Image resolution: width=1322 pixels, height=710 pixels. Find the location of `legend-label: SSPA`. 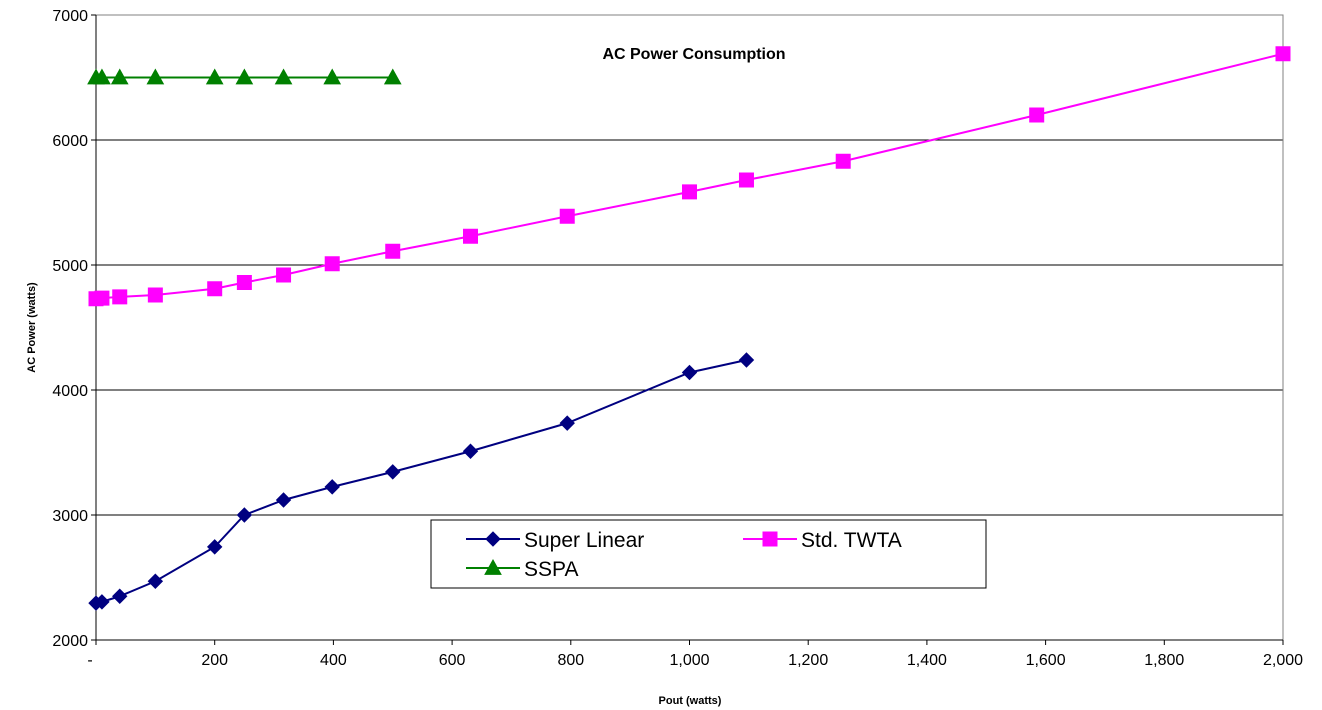

legend-label: SSPA is located at coordinates (551, 569).